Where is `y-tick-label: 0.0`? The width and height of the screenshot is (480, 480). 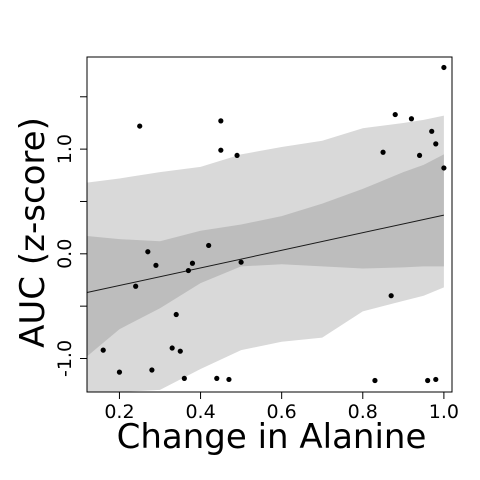 y-tick-label: 0.0 is located at coordinates (65, 254).